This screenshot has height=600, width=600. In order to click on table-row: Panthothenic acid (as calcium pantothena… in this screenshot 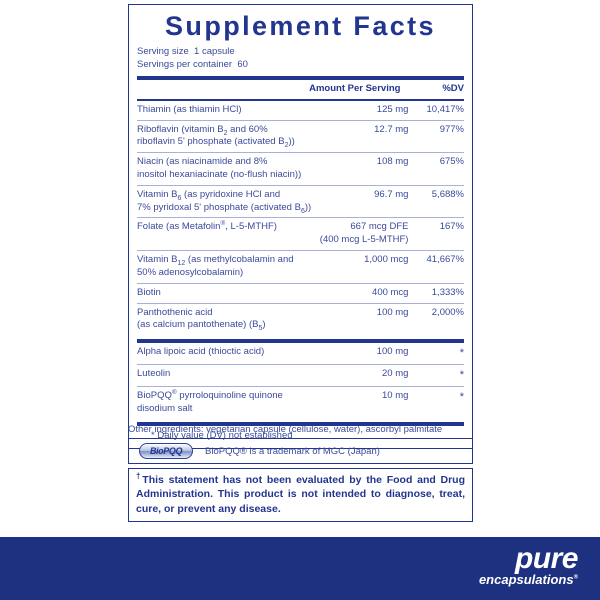, I will do `click(300, 319)`.